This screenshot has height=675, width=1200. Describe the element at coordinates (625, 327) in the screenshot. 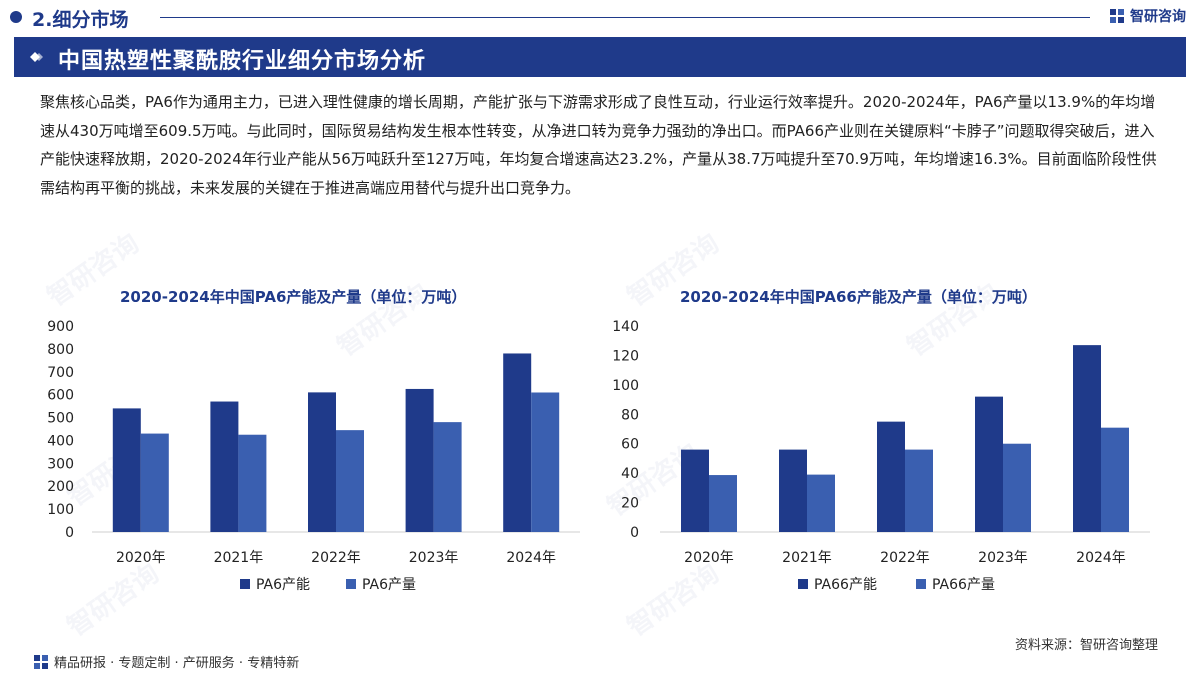

I see `y-tick-label: 140` at that location.